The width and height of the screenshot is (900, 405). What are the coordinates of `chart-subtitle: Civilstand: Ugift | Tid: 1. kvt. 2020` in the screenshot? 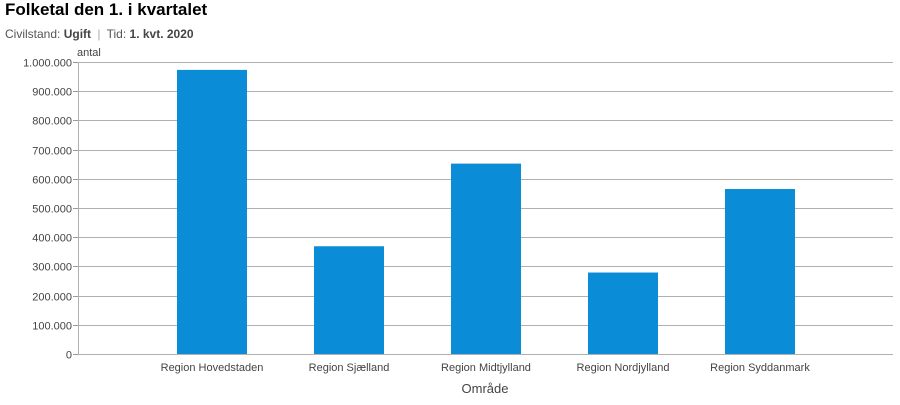 It's located at (99, 34).